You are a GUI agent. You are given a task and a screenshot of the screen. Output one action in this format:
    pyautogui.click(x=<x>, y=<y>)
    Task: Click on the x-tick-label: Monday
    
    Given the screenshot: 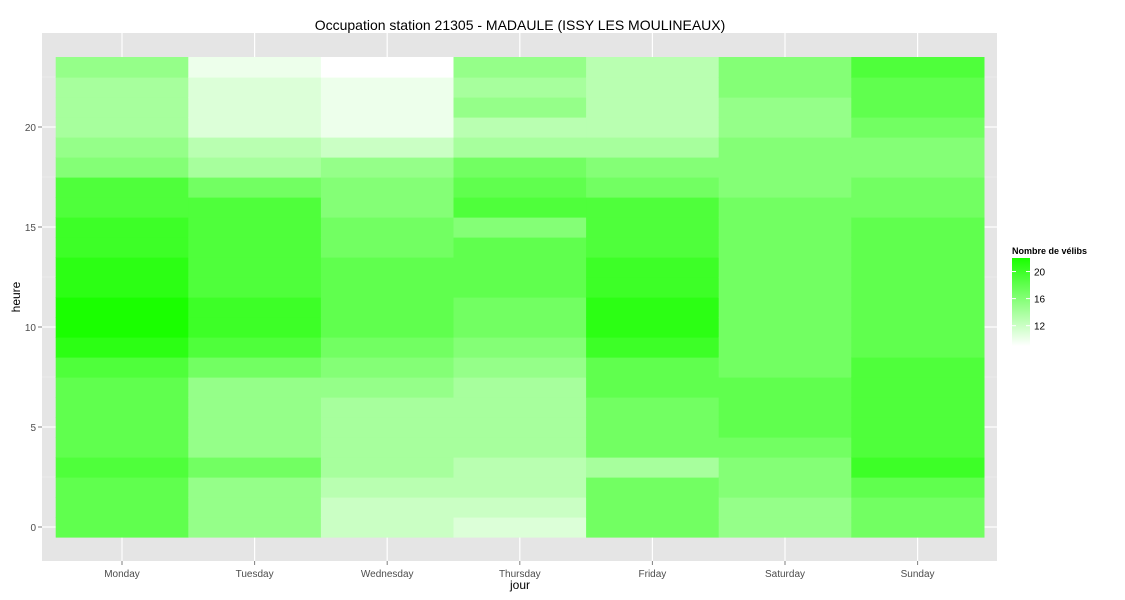 What is the action you would take?
    pyautogui.click(x=122, y=574)
    